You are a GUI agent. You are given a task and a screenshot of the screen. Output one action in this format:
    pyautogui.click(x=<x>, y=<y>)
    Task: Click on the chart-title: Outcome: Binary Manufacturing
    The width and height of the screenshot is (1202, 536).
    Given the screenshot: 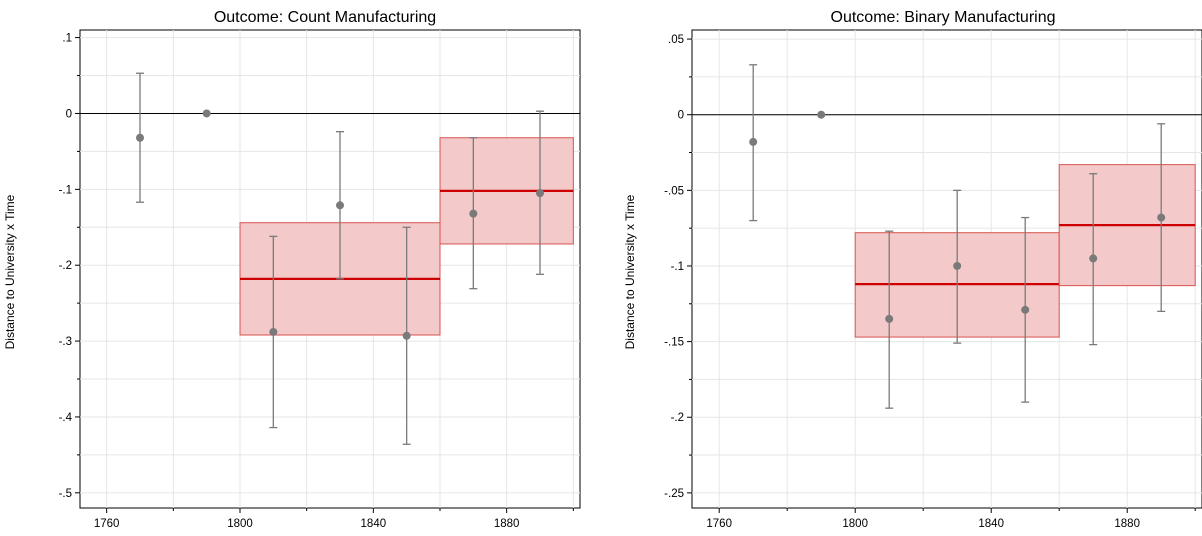 What is the action you would take?
    pyautogui.click(x=943, y=17)
    